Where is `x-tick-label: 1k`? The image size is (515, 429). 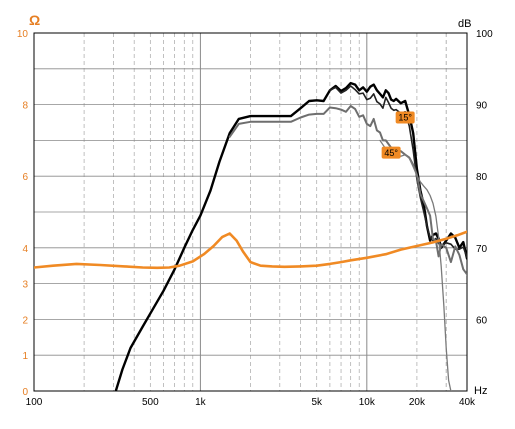
x-tick-label: 1k is located at coordinates (201, 402).